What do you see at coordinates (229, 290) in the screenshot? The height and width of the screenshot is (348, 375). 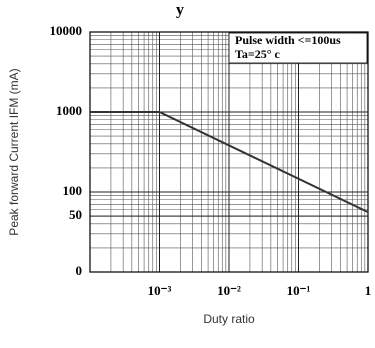 I see `x-tick-label: 10⁻²` at bounding box center [229, 290].